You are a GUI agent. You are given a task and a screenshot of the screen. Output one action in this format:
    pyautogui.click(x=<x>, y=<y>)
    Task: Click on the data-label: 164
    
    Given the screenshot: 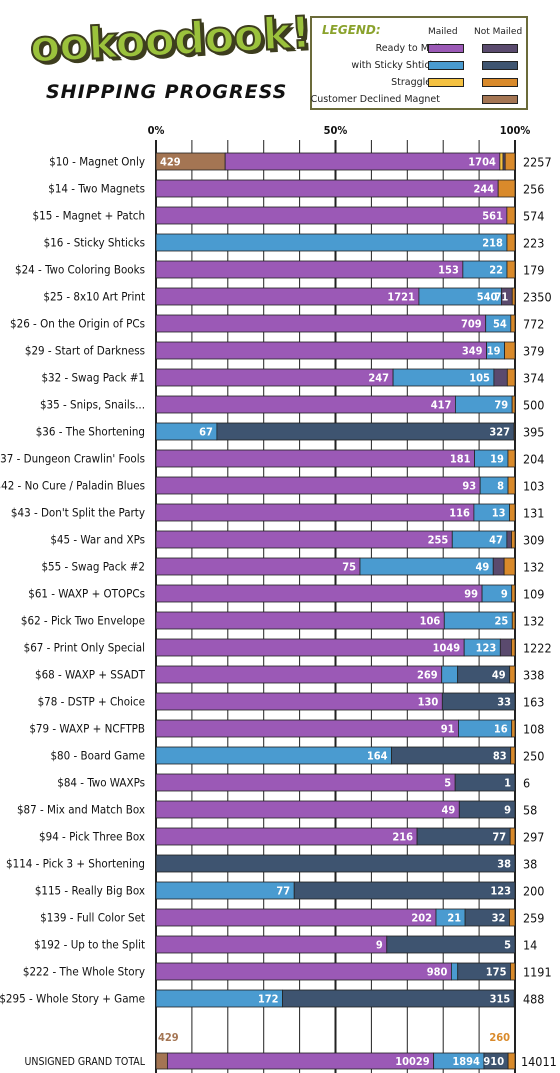 What is the action you would take?
    pyautogui.click(x=377, y=756)
    